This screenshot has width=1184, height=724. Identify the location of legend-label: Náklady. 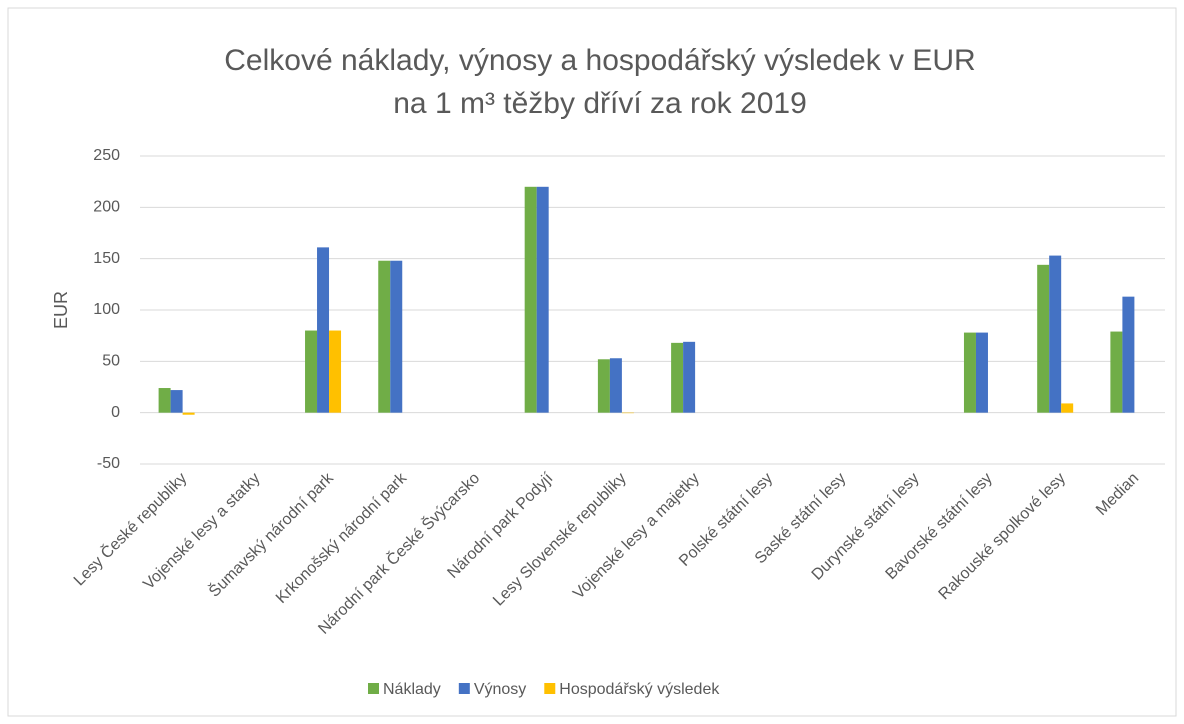
(412, 689).